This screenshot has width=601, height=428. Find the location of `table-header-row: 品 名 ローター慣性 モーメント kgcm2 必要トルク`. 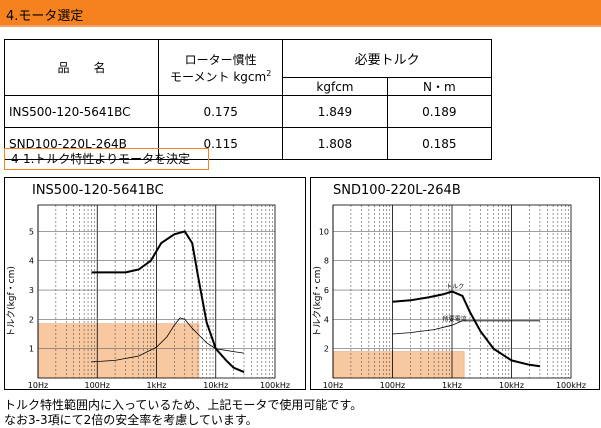

table-header-row: 品 名 ローター慣性 モーメント kgcm2 必要トルク is located at coordinates (247, 67).